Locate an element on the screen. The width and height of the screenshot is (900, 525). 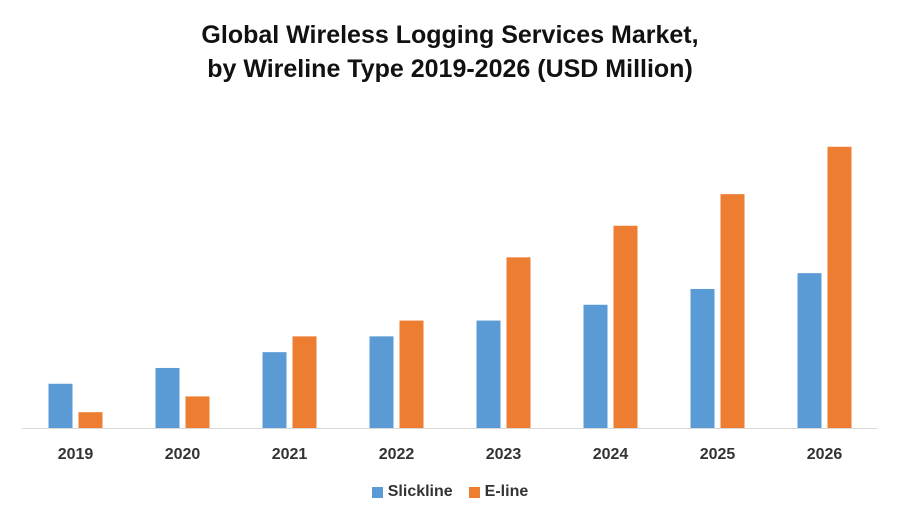
chart-title-line-2: by Wireline Type 2019-2026 (USD Million) is located at coordinates (450, 69).